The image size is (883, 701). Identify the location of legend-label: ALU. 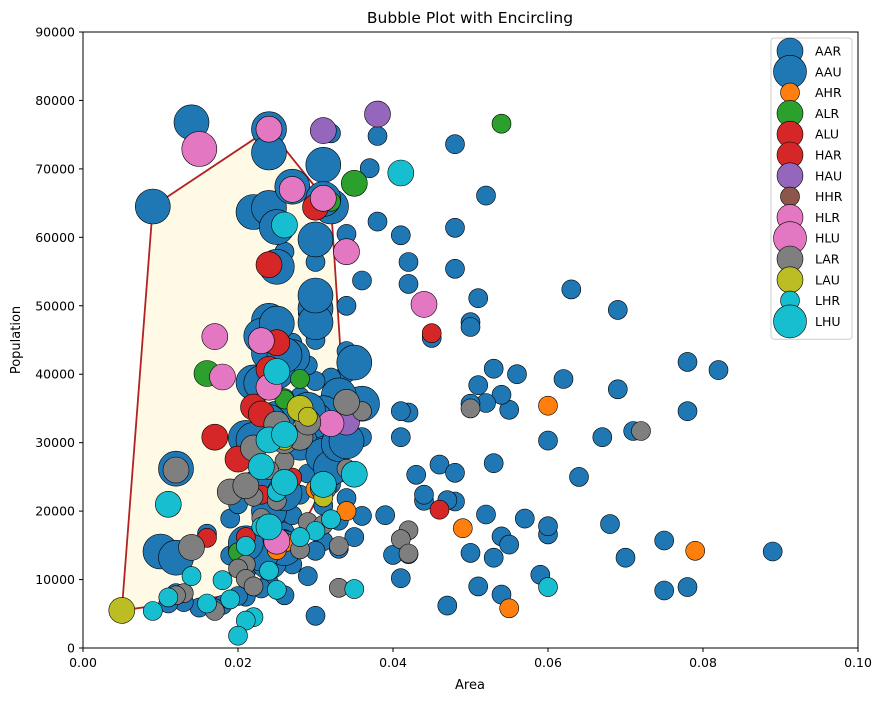
(827, 134).